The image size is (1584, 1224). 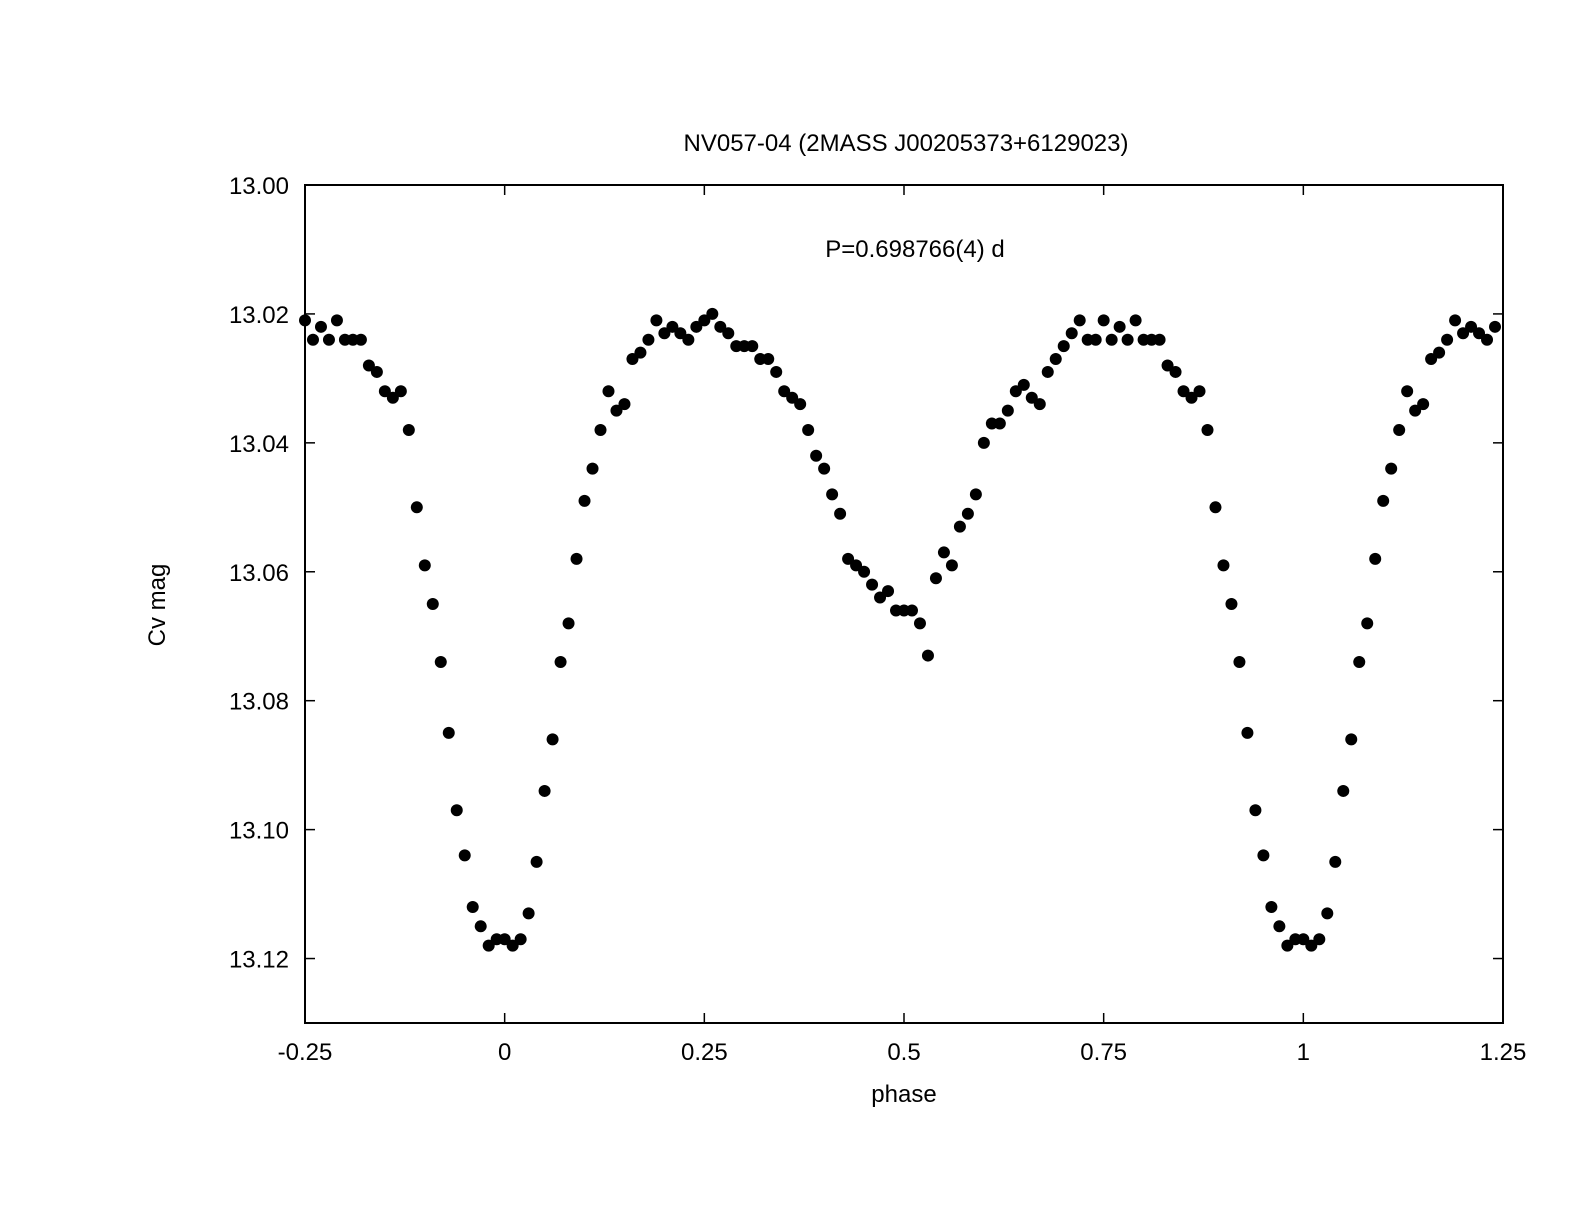 I want to click on y-tick-label: 13.00, so click(x=259, y=186).